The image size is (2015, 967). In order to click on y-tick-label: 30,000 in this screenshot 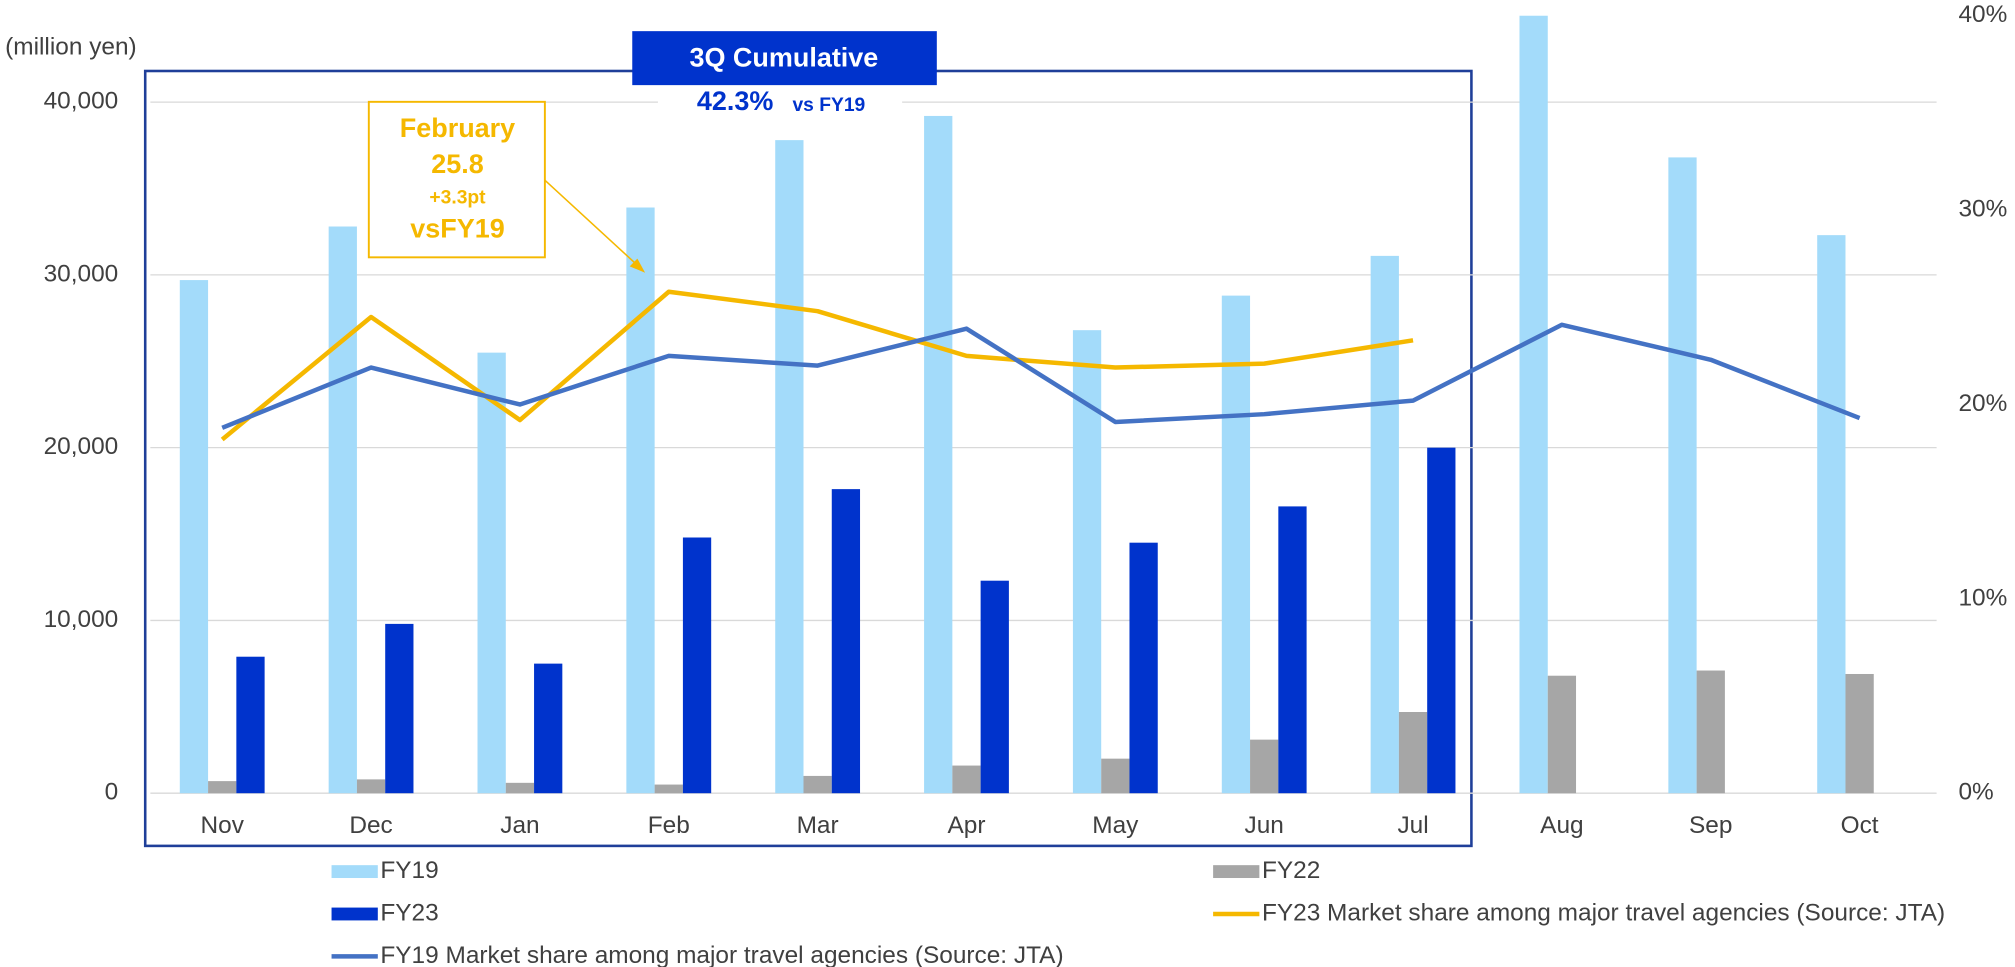, I will do `click(81, 273)`.